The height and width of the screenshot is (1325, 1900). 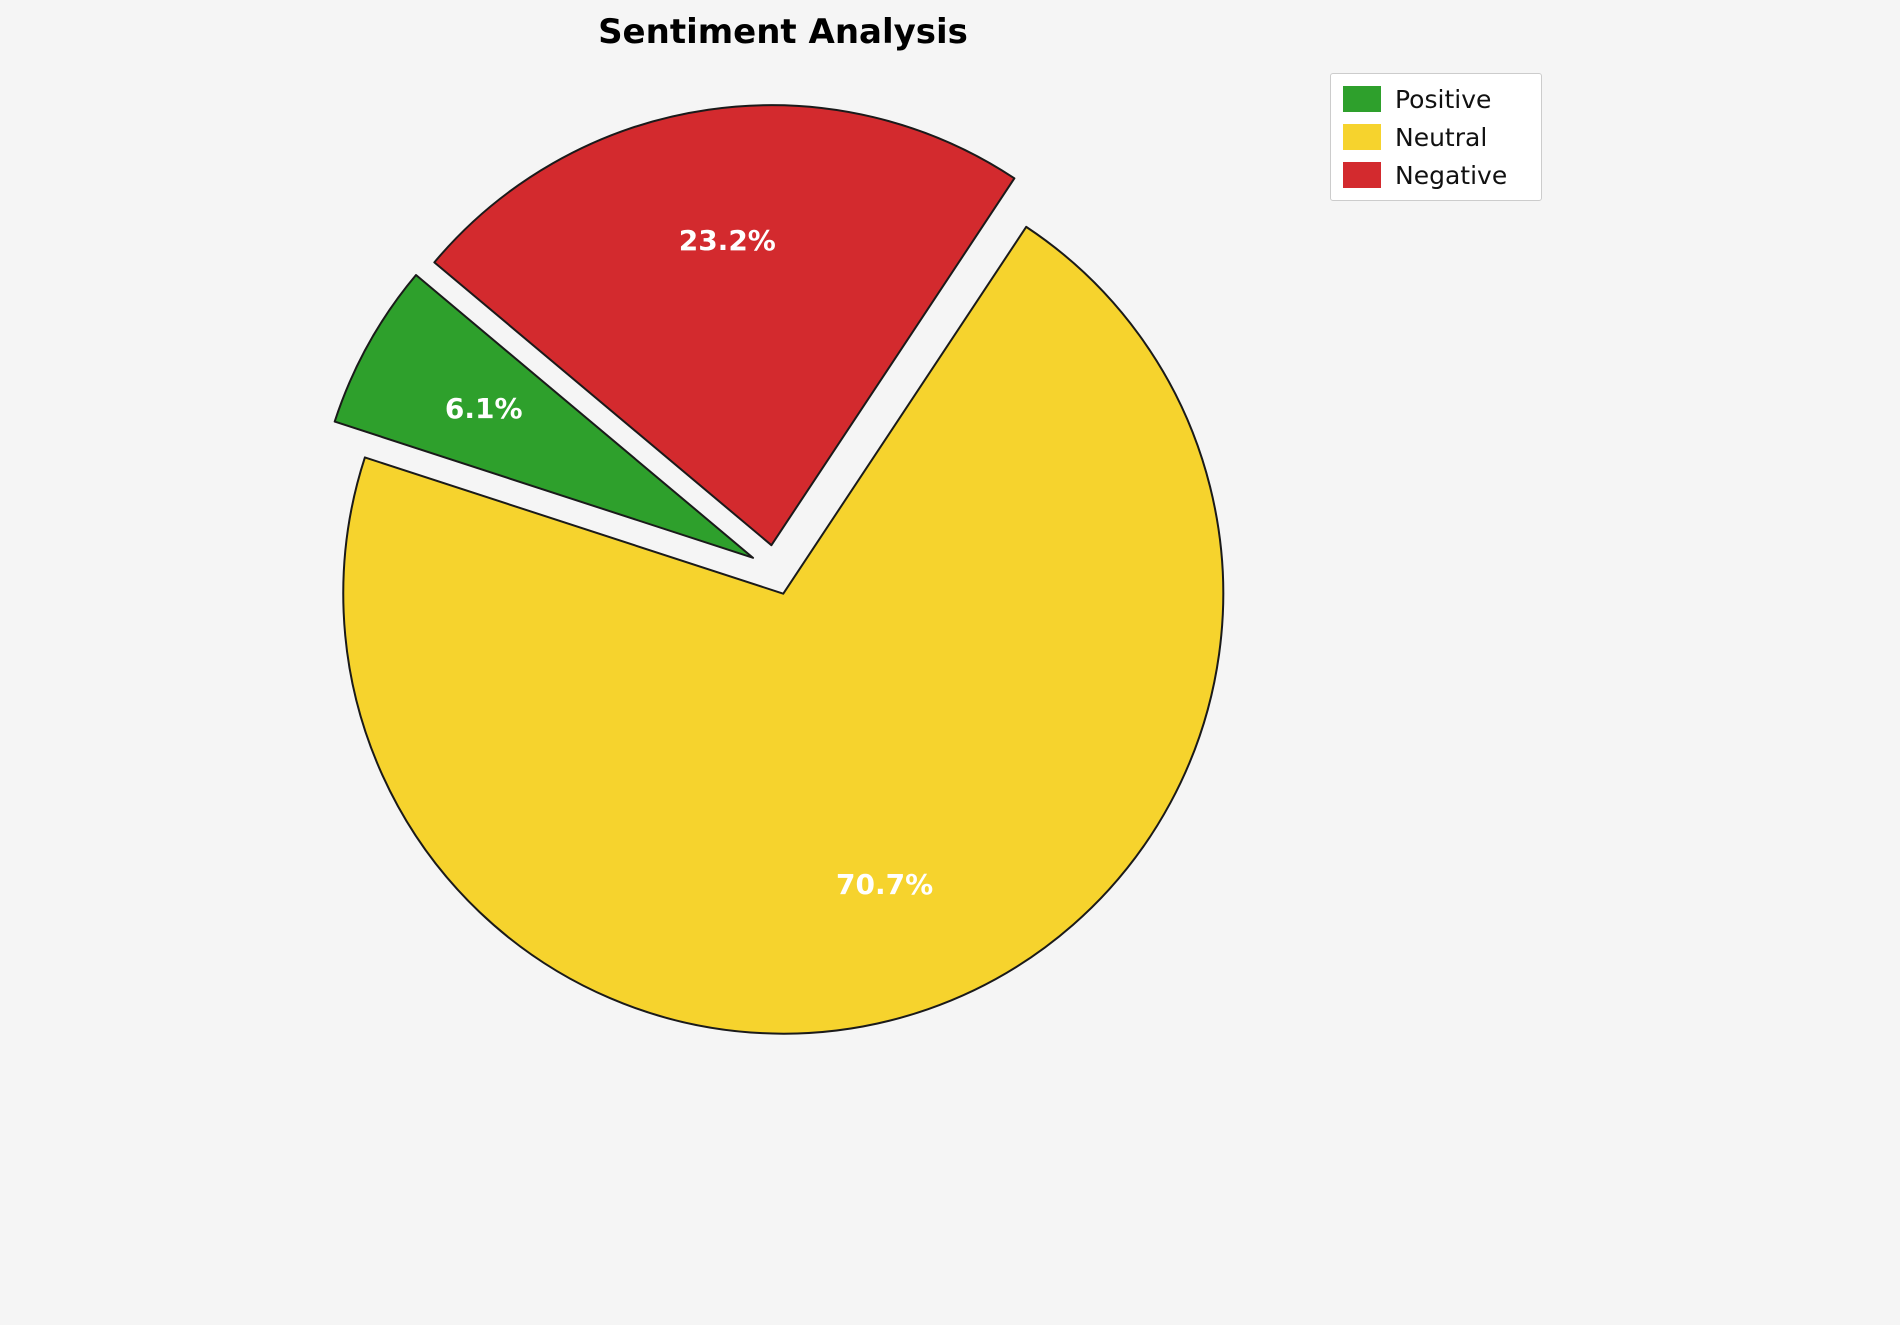 What do you see at coordinates (1362, 175) in the screenshot?
I see `legend-swatch-negative` at bounding box center [1362, 175].